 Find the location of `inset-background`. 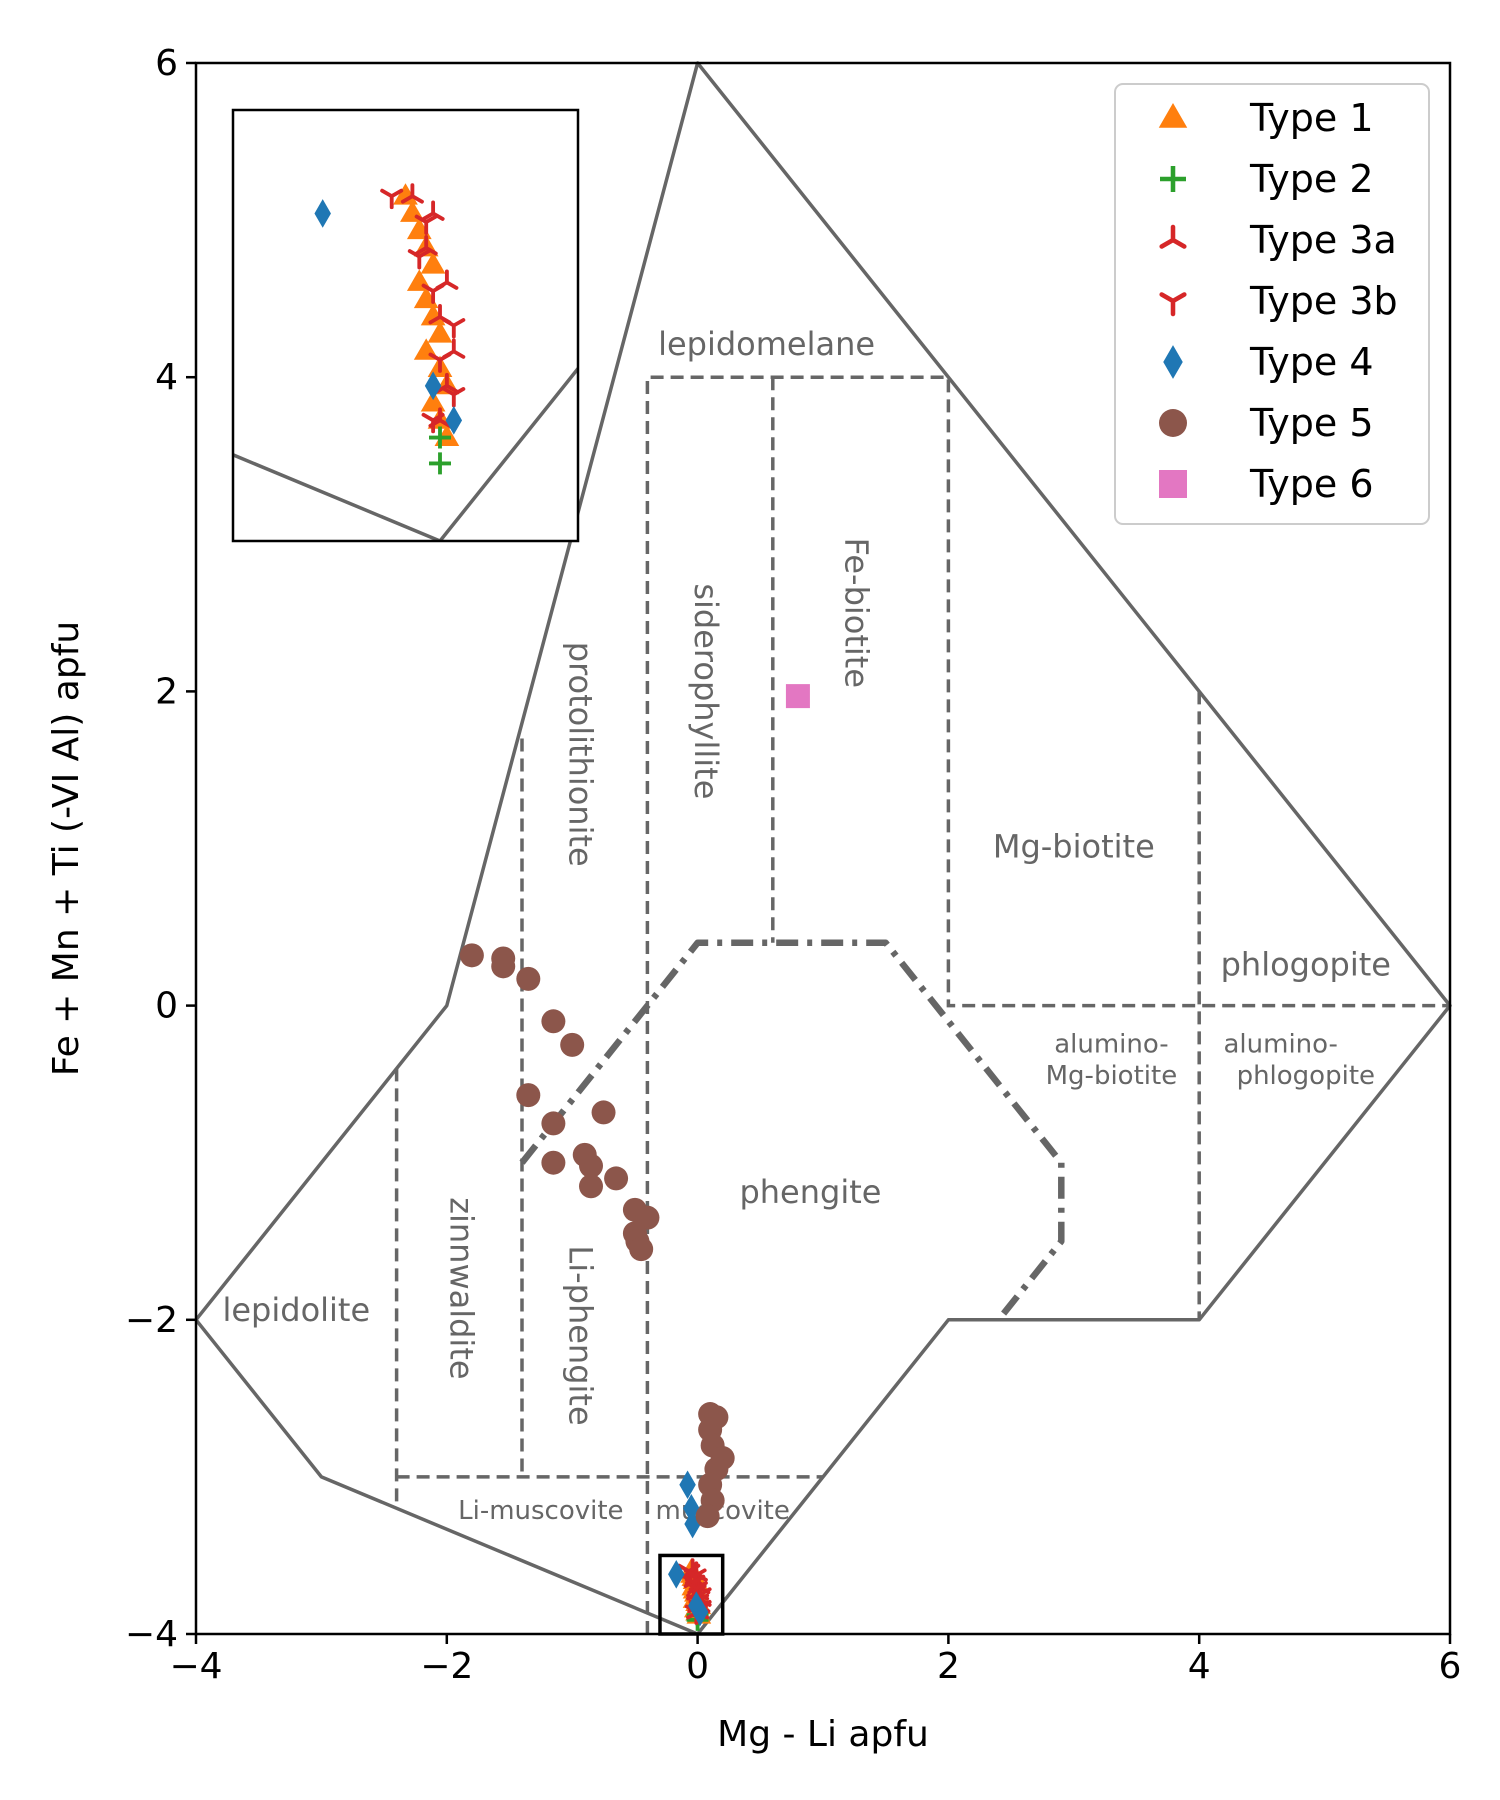

inset-background is located at coordinates (405, 325).